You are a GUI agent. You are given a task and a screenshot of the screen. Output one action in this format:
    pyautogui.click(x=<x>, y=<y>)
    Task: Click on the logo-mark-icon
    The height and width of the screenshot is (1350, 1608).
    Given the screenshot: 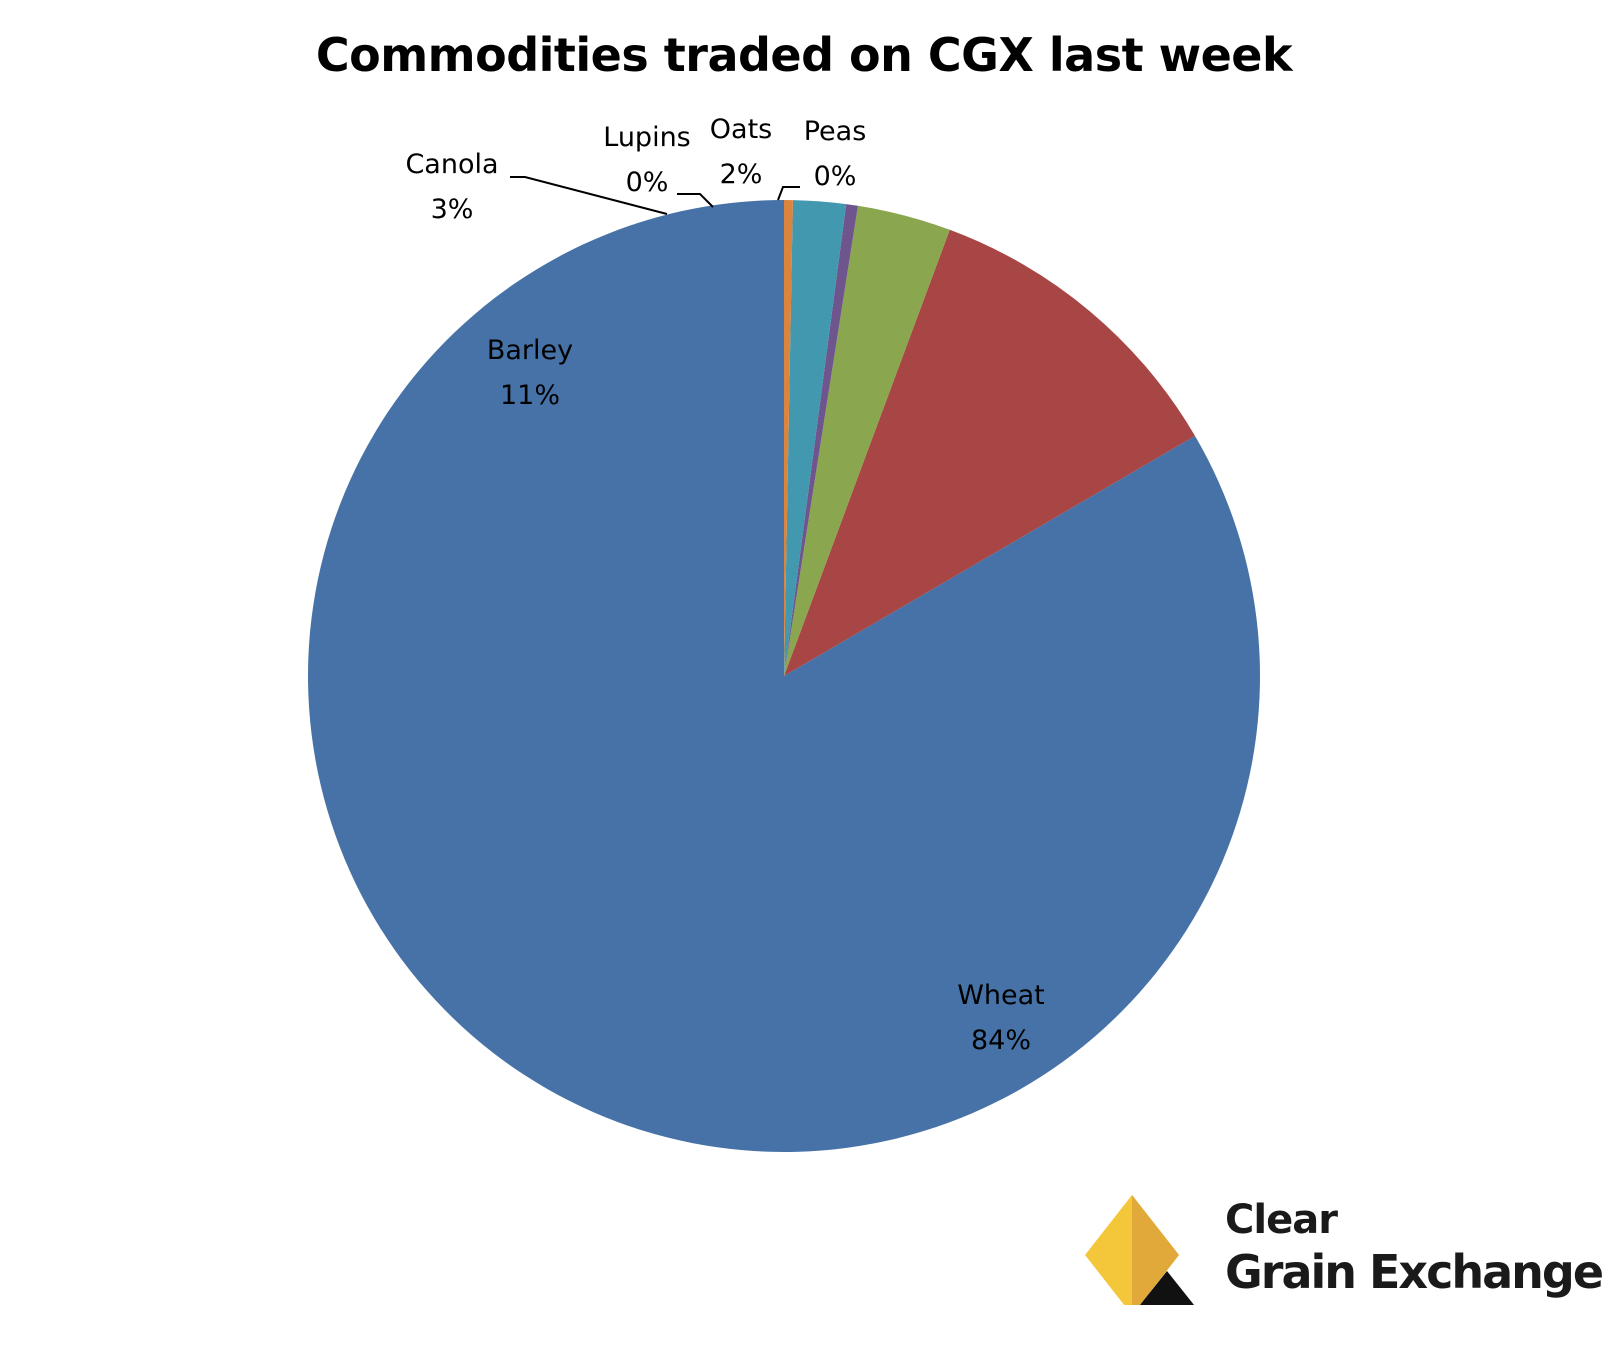 What is the action you would take?
    pyautogui.click(x=1140, y=1250)
    